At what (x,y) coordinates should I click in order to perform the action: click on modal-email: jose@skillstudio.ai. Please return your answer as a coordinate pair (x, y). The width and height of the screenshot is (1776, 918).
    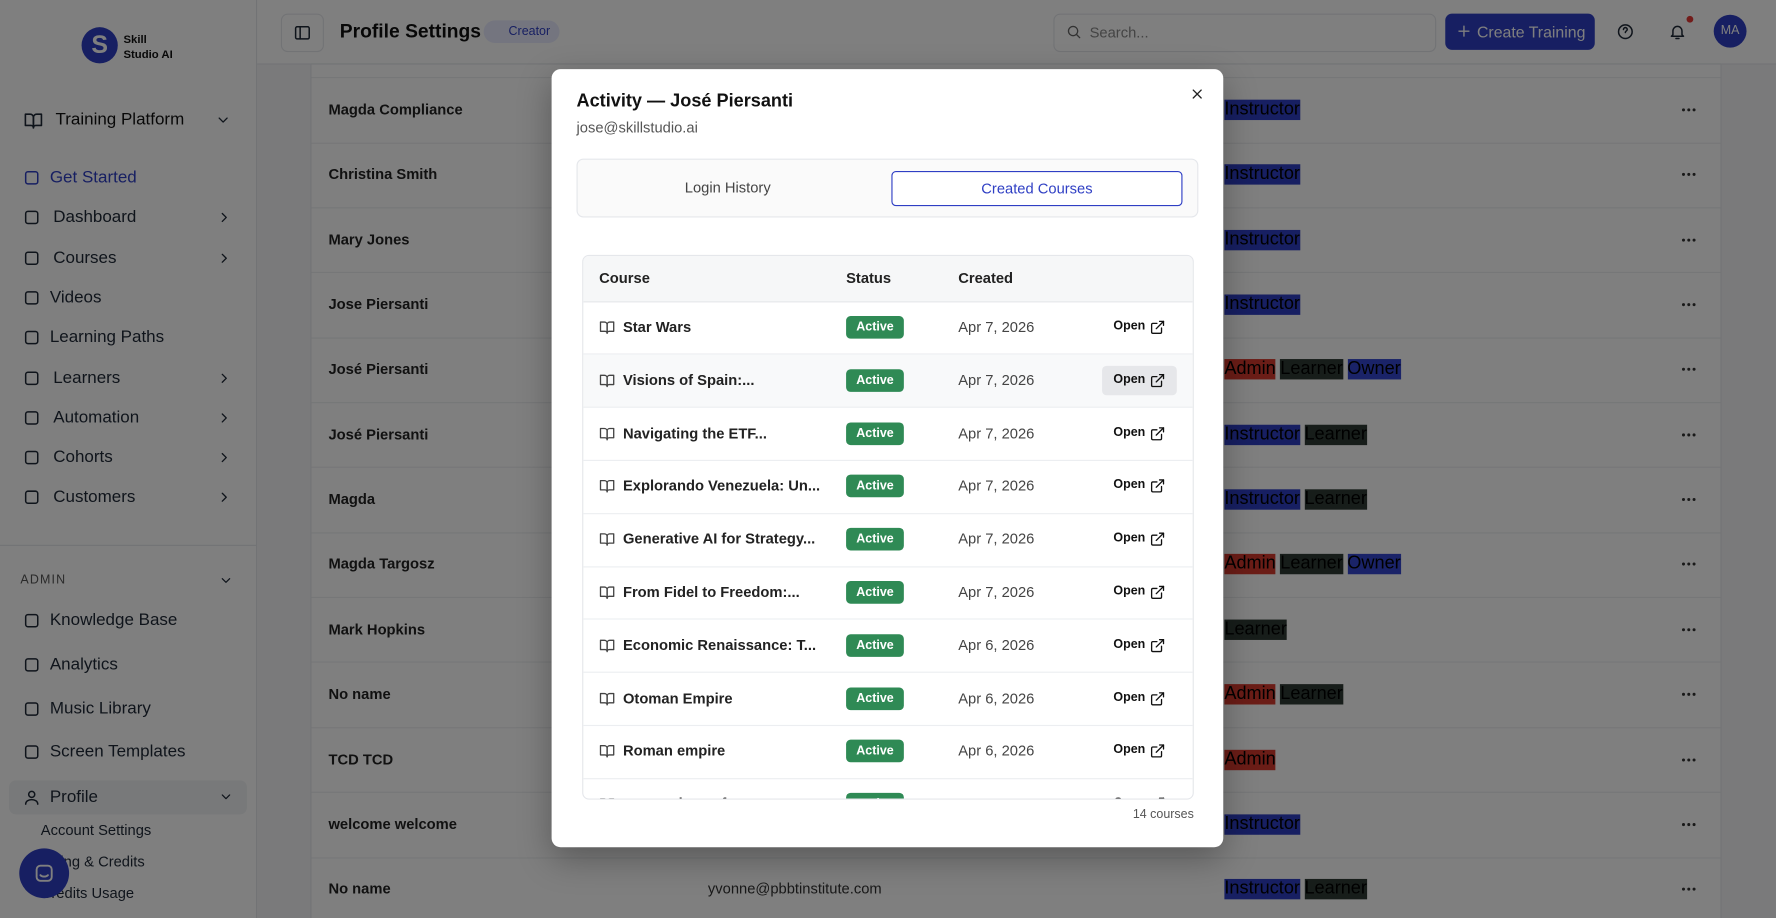
    Looking at the image, I should click on (637, 127).